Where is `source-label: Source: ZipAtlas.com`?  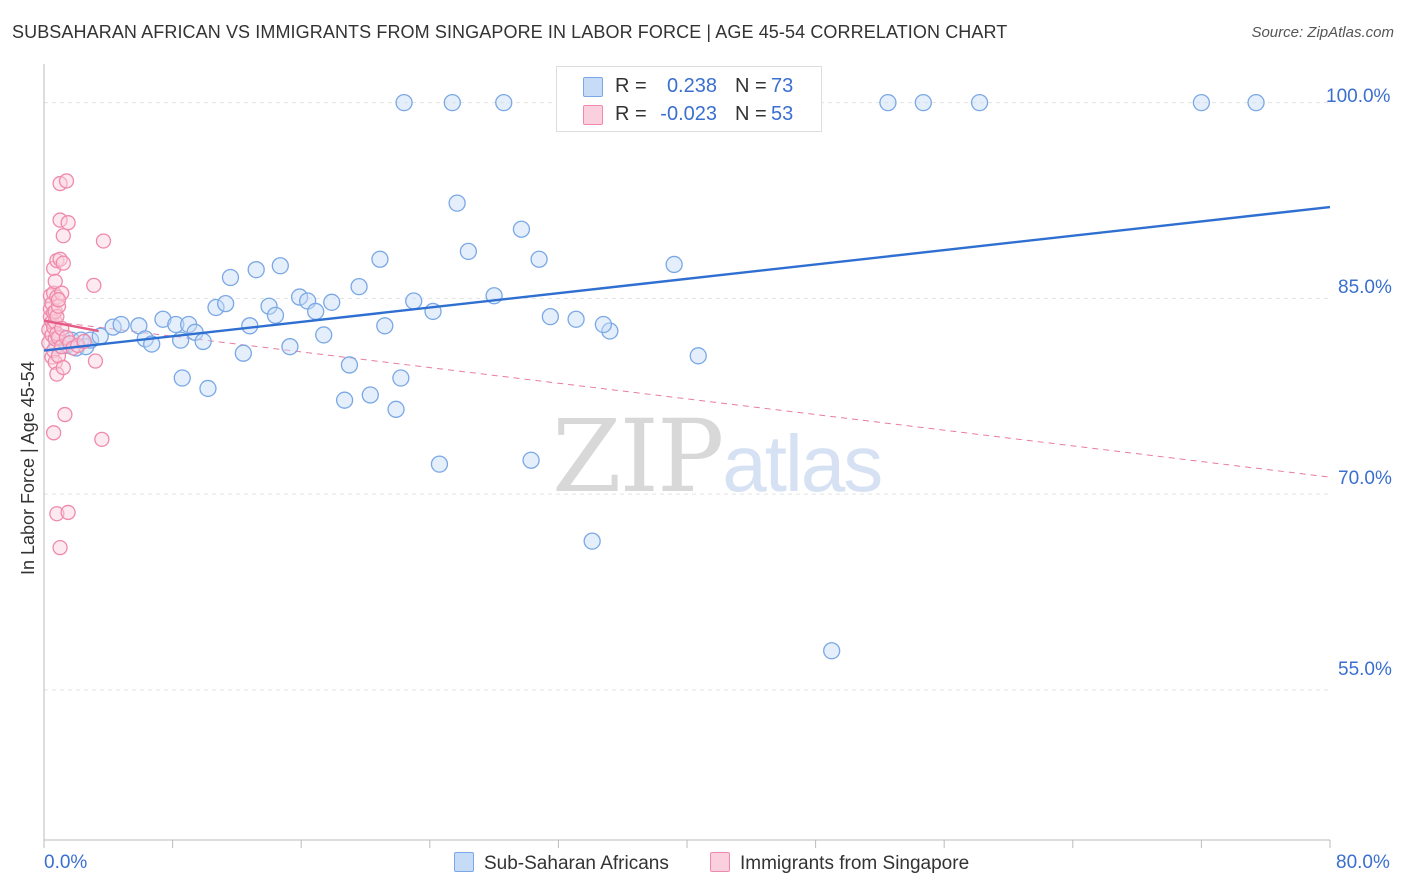
source-label: Source: ZipAtlas.com is located at coordinates (1322, 32).